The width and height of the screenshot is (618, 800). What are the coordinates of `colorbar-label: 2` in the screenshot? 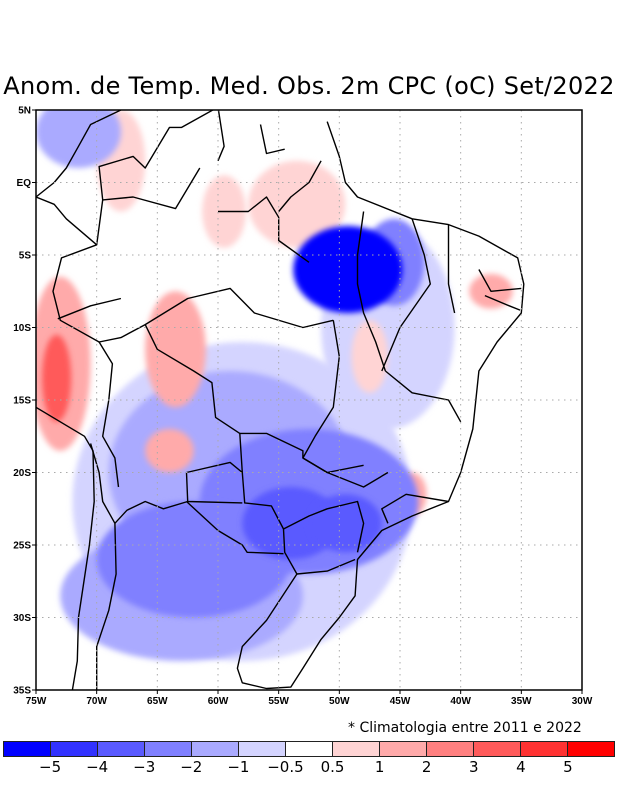 It's located at (426, 767).